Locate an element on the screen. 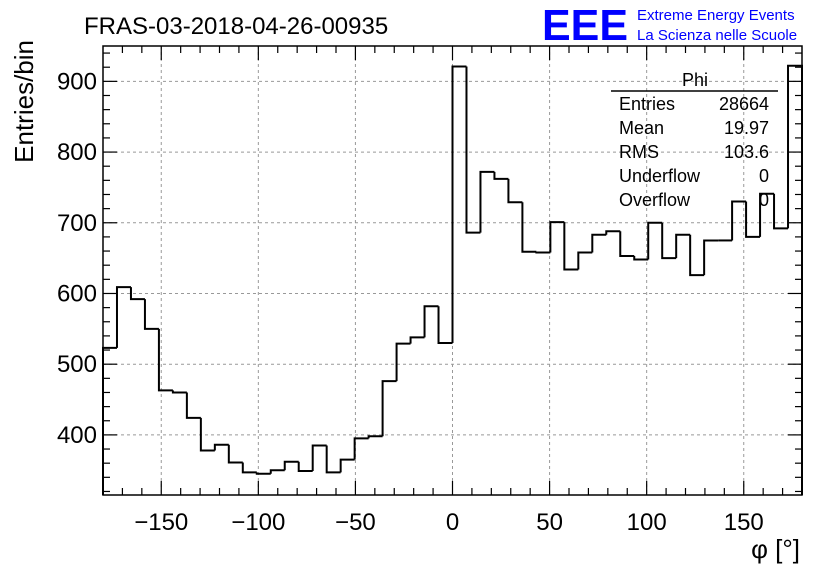 The height and width of the screenshot is (572, 836). x-axis-label: φ [°] is located at coordinates (775, 549).